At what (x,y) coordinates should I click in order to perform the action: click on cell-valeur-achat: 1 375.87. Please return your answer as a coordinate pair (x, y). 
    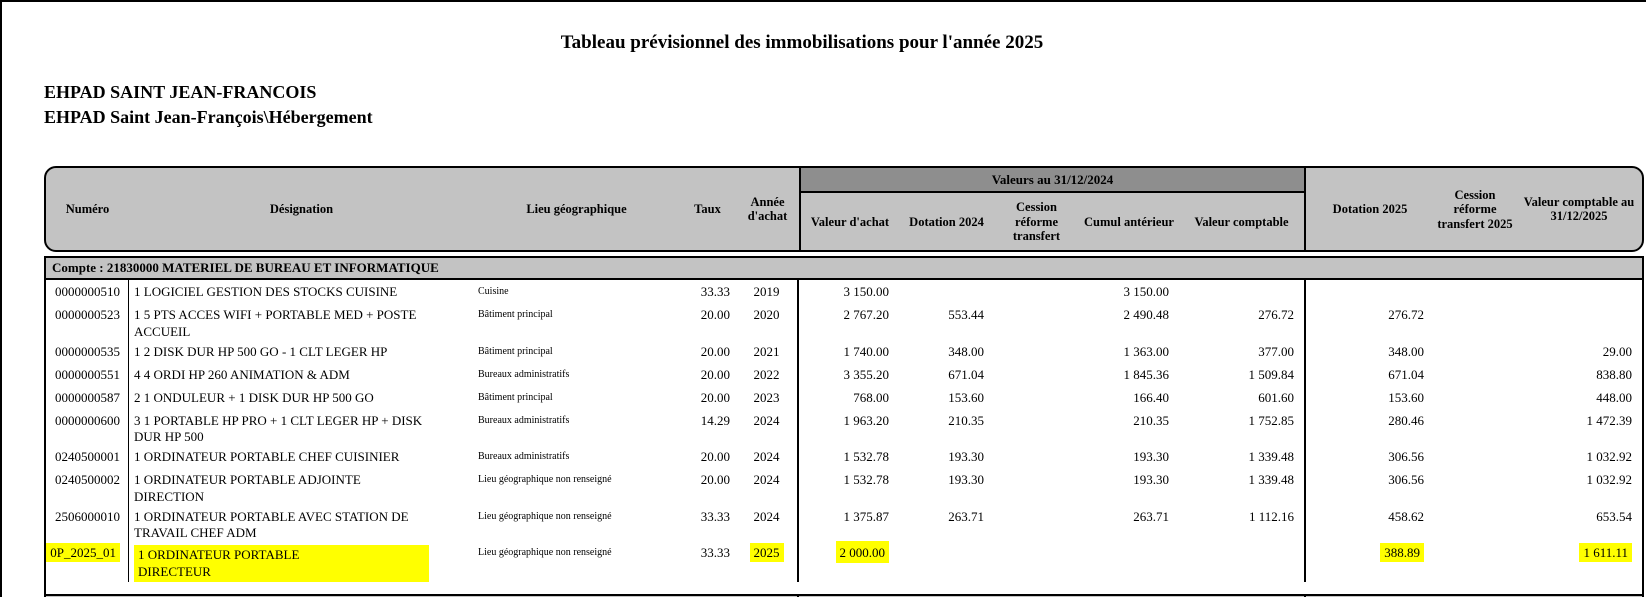
    Looking at the image, I should click on (866, 516).